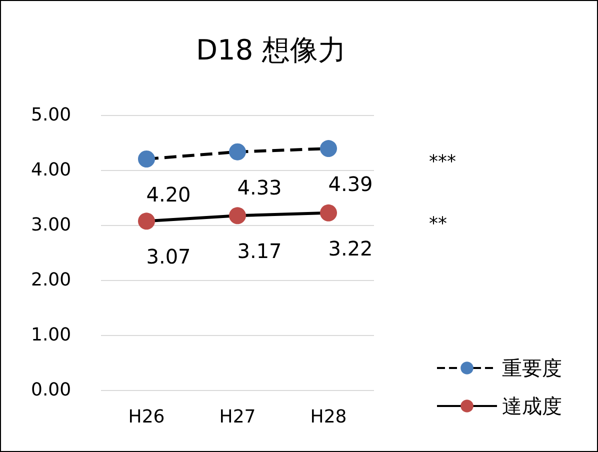 The height and width of the screenshot is (452, 598). I want to click on data-label: 3.22, so click(350, 248).